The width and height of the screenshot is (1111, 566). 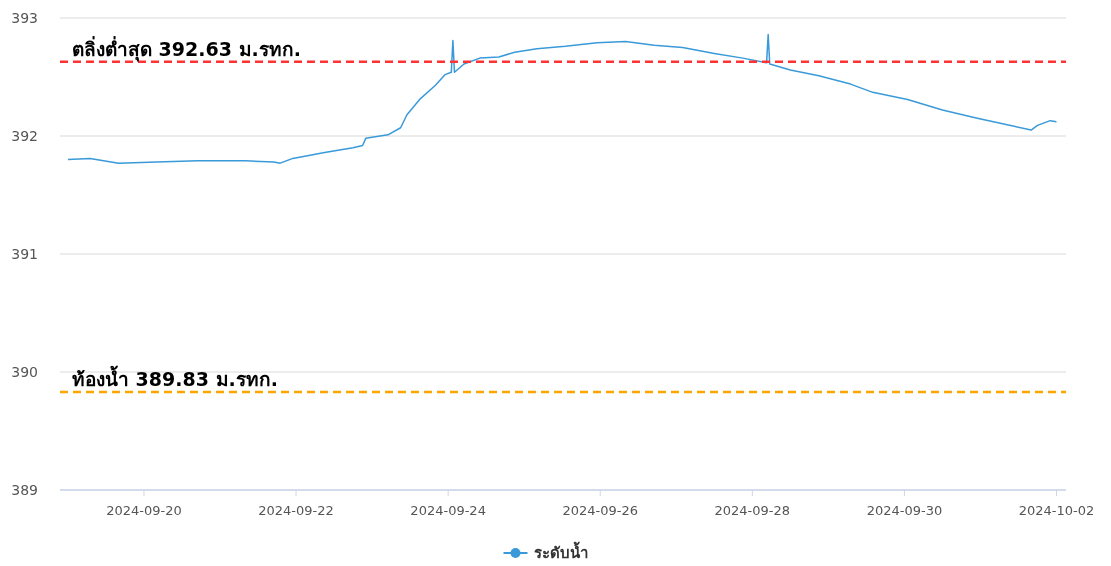 What do you see at coordinates (752, 510) in the screenshot?
I see `x-tick-label: 2024-09-28` at bounding box center [752, 510].